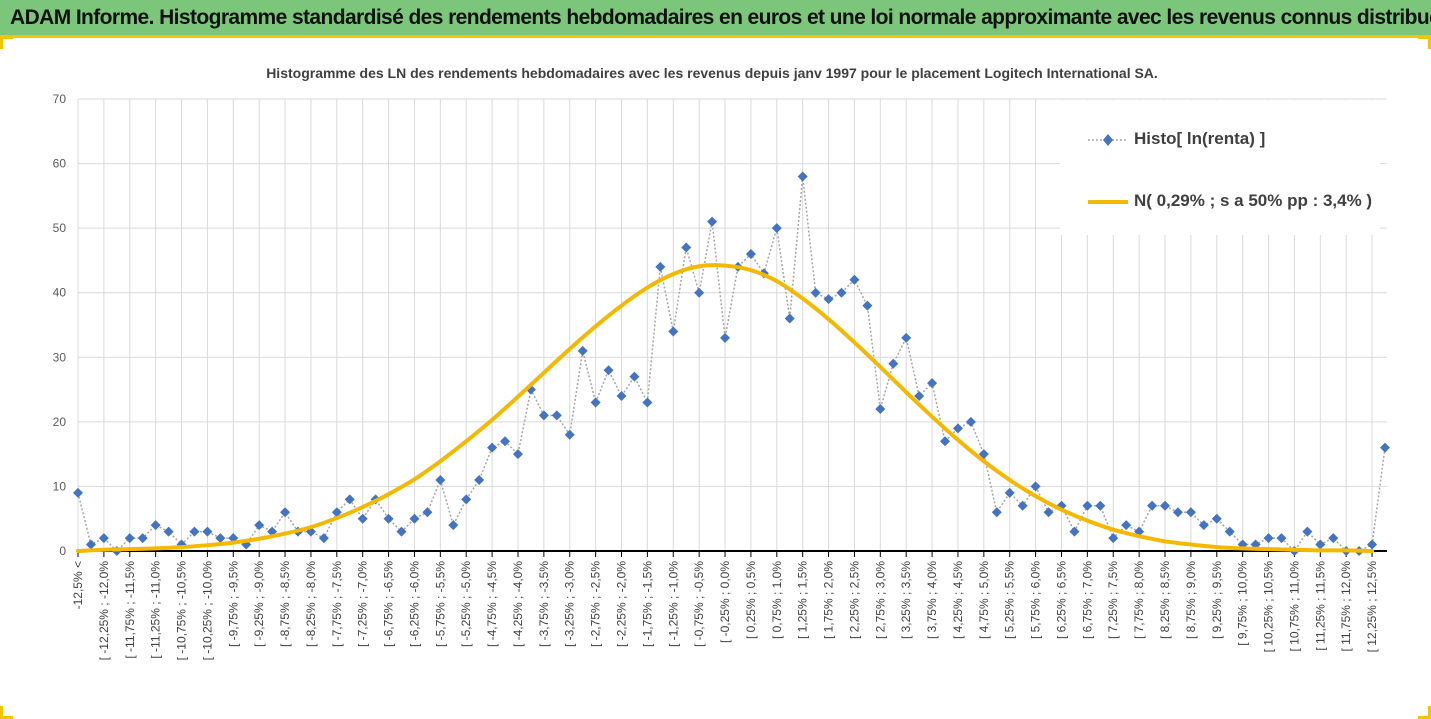  Describe the element at coordinates (440, 604) in the screenshot. I see `x-tick-label: [ -5,75% ; -5,5%` at that location.